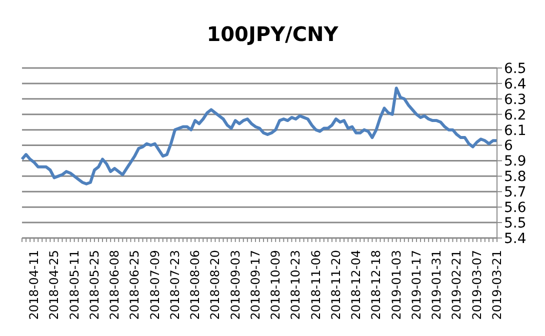 The height and width of the screenshot is (336, 545). Describe the element at coordinates (515, 224) in the screenshot. I see `y-tick-label: 5.5` at that location.